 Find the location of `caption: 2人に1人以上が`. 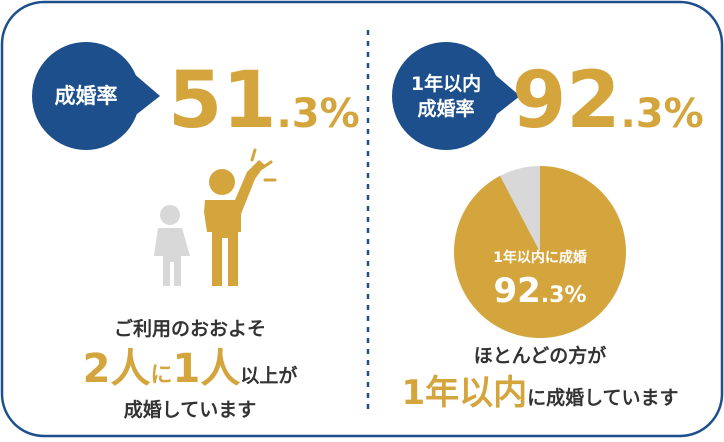

caption: 2人に1人以上が is located at coordinates (190, 369).